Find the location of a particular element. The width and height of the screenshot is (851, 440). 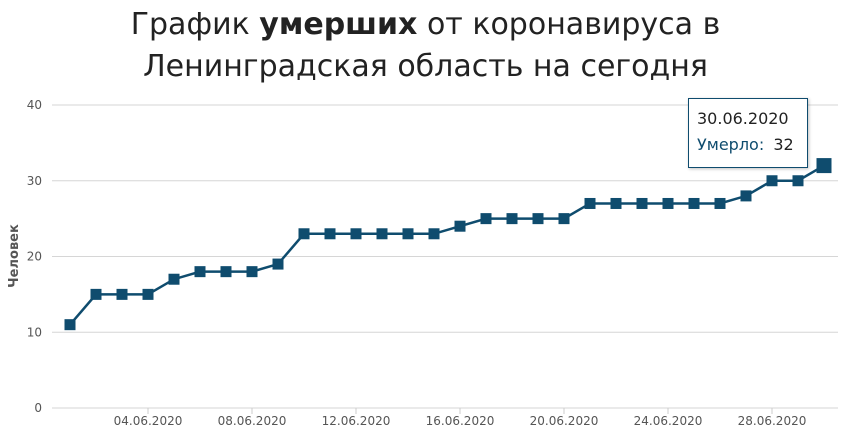

y-tick-label: 30 is located at coordinates (34, 181).